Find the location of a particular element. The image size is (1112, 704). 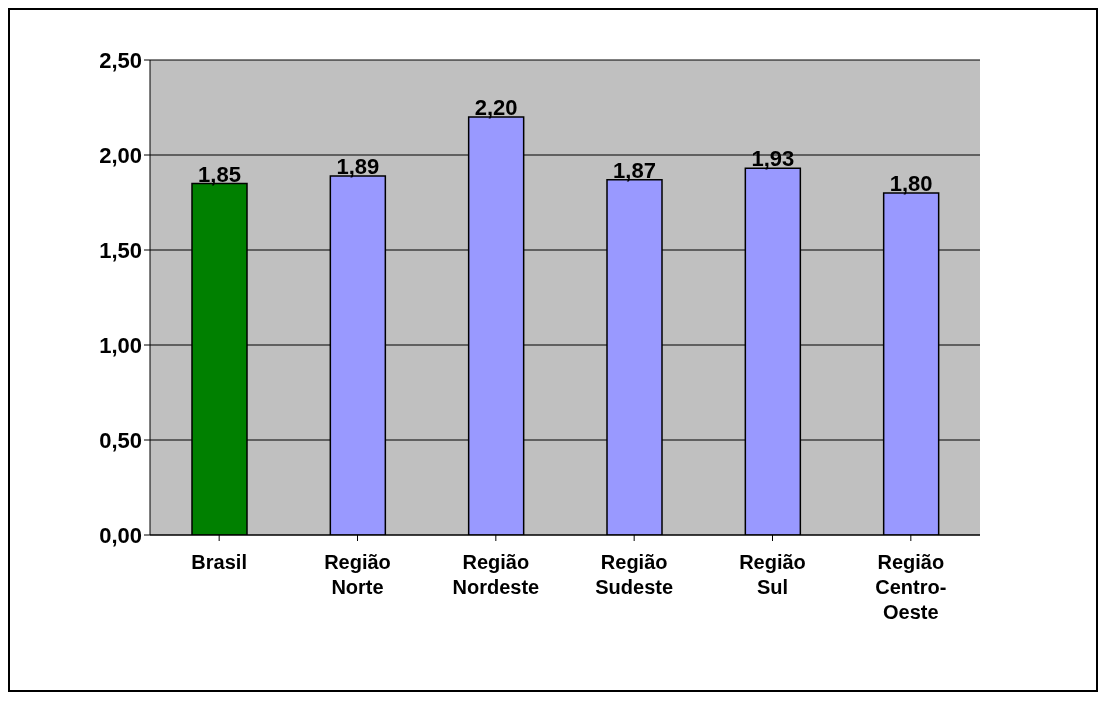

x-tick-label: Região Sul is located at coordinates (772, 574).